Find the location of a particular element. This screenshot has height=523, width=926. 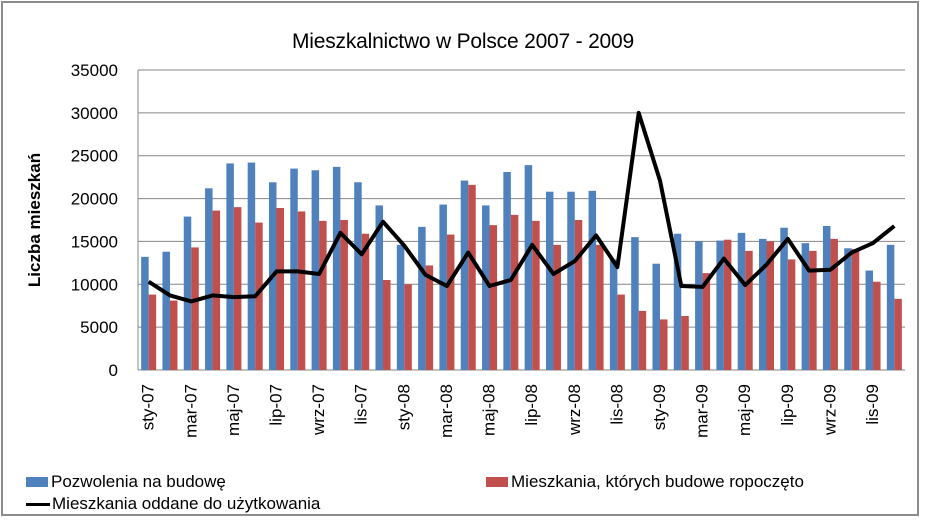

legend-swatch-blue is located at coordinates (37, 482).